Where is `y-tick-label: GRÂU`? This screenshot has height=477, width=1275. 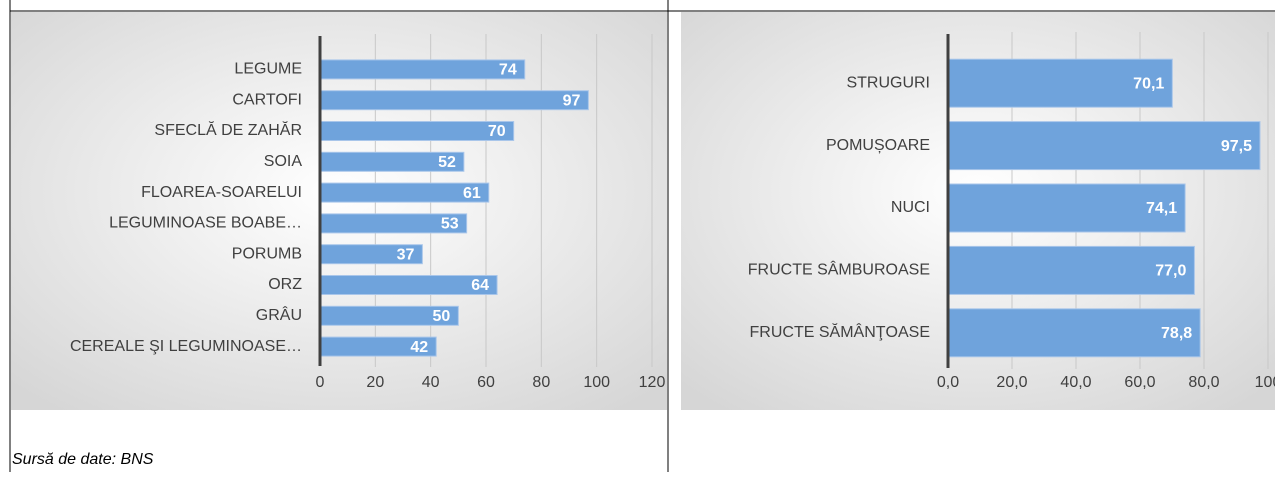 y-tick-label: GRÂU is located at coordinates (279, 314).